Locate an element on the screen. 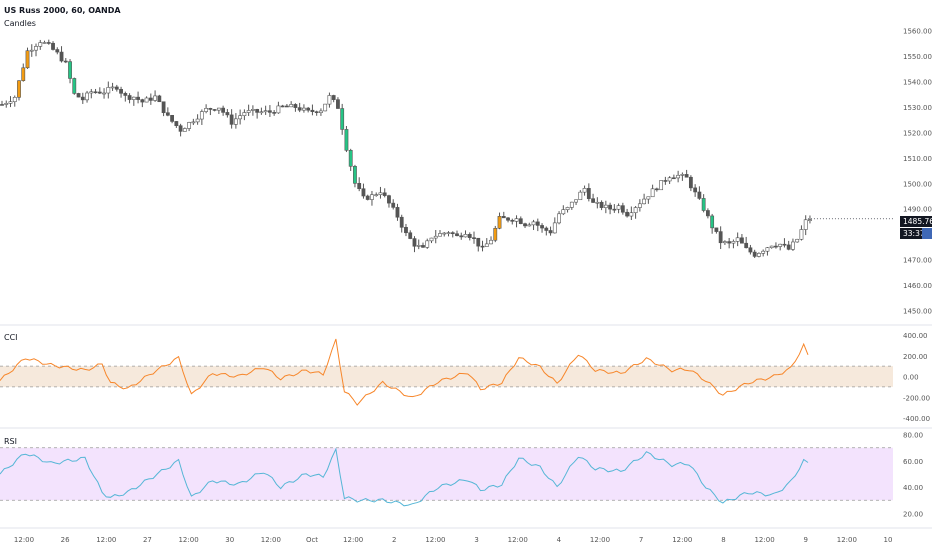 This screenshot has height=550, width=932. rsi-pane-label: RSI is located at coordinates (10, 441).